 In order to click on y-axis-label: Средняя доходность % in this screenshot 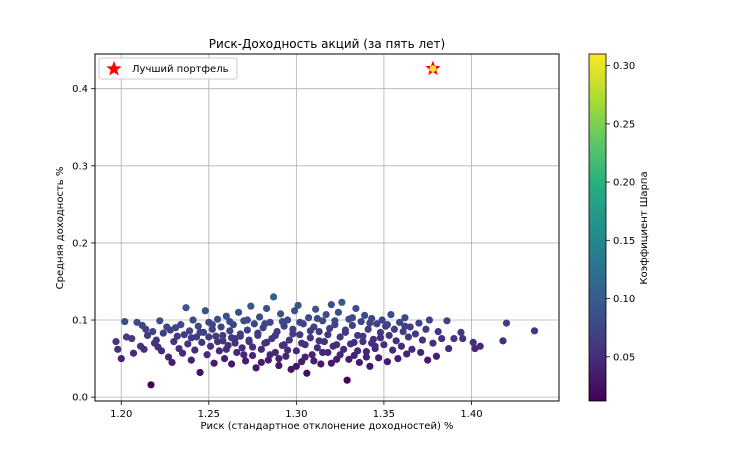, I will do `click(60, 228)`.